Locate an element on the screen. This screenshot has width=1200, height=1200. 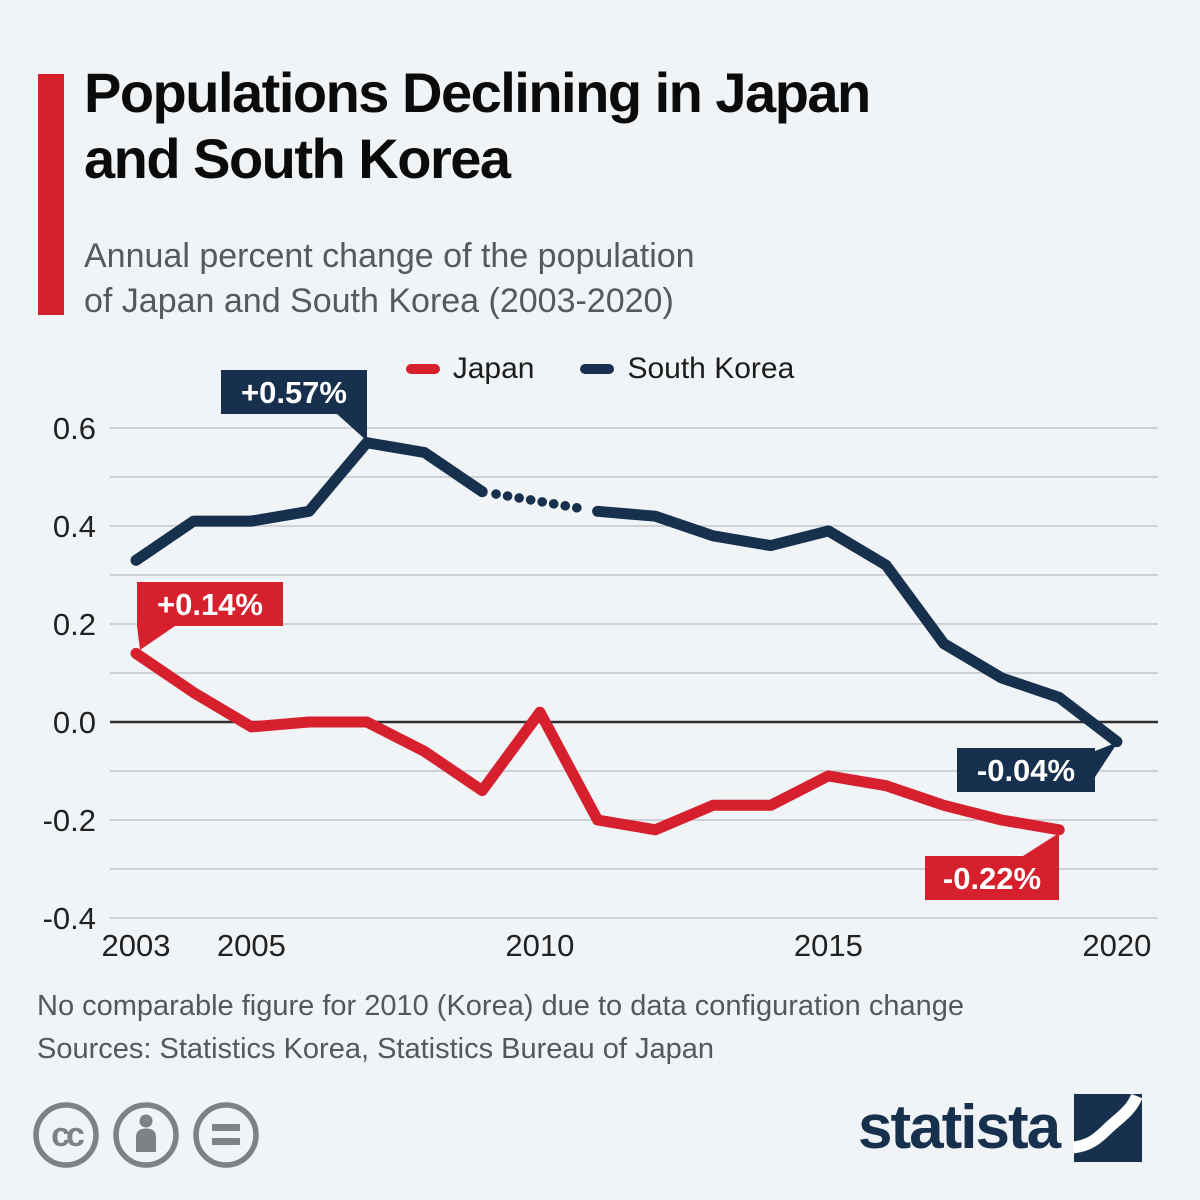
svg-text: +0.57% is located at coordinates (294, 392).